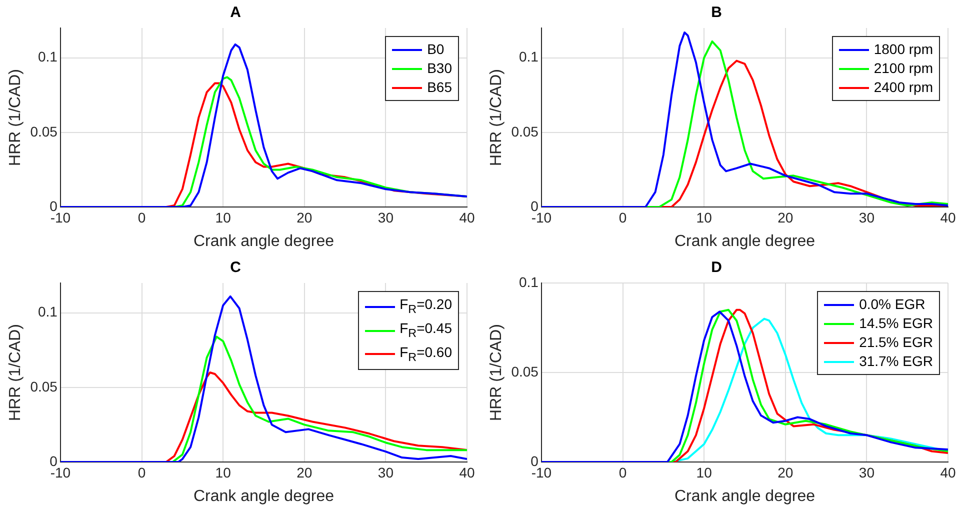 The image size is (962, 510). I want to click on legend-label: 1800 rpm, so click(903, 49).